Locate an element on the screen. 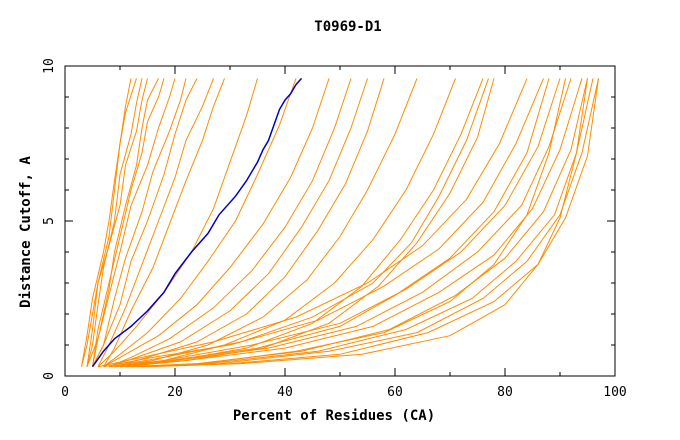 The image size is (680, 440). x-tick-label: 80 is located at coordinates (505, 392).